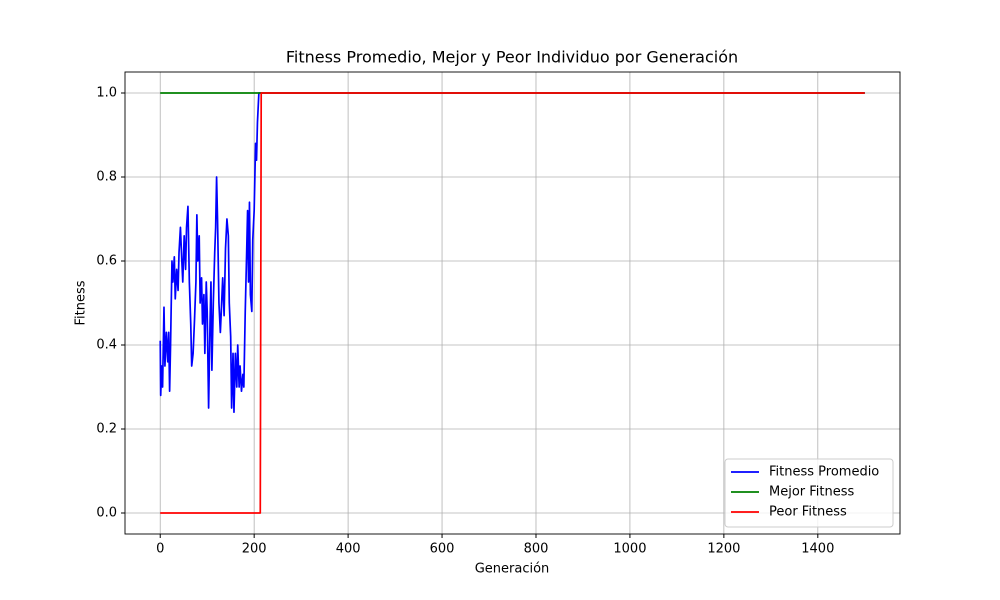 The width and height of the screenshot is (1000, 600). What do you see at coordinates (106, 429) in the screenshot?
I see `y-tick-label: 0.2` at bounding box center [106, 429].